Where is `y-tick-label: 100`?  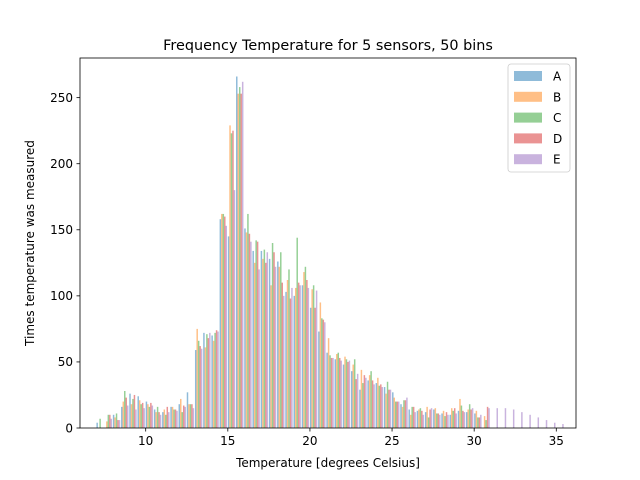 y-tick-label: 100 is located at coordinates (61, 296).